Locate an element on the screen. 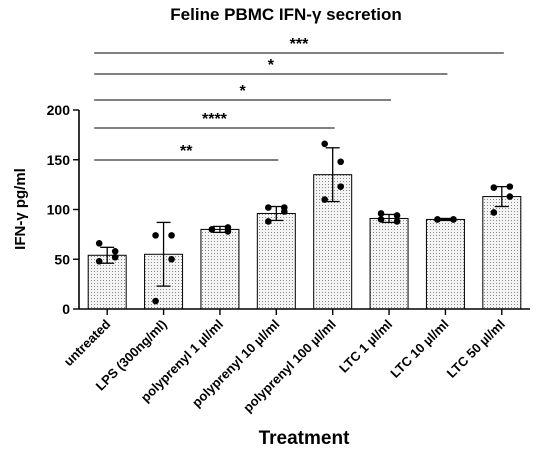 The width and height of the screenshot is (550, 455). x-tick-label: polyprenyl 100 µl/ml is located at coordinates (289, 366).